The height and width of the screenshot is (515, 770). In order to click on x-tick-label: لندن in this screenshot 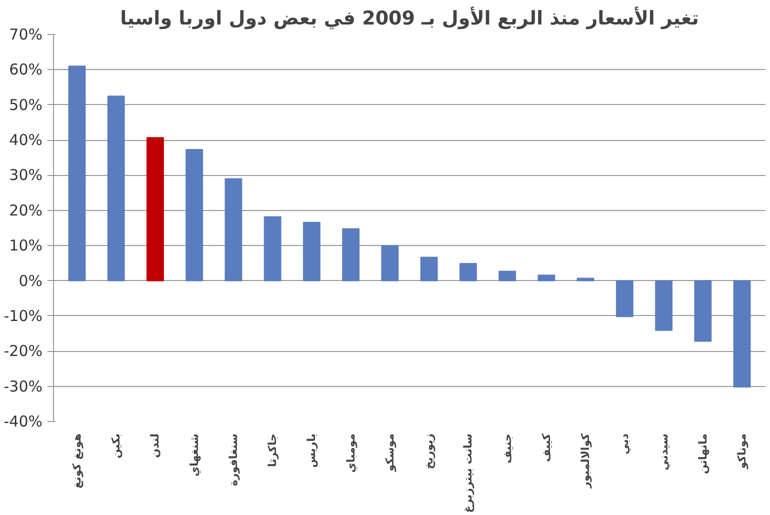, I will do `click(155, 445)`.